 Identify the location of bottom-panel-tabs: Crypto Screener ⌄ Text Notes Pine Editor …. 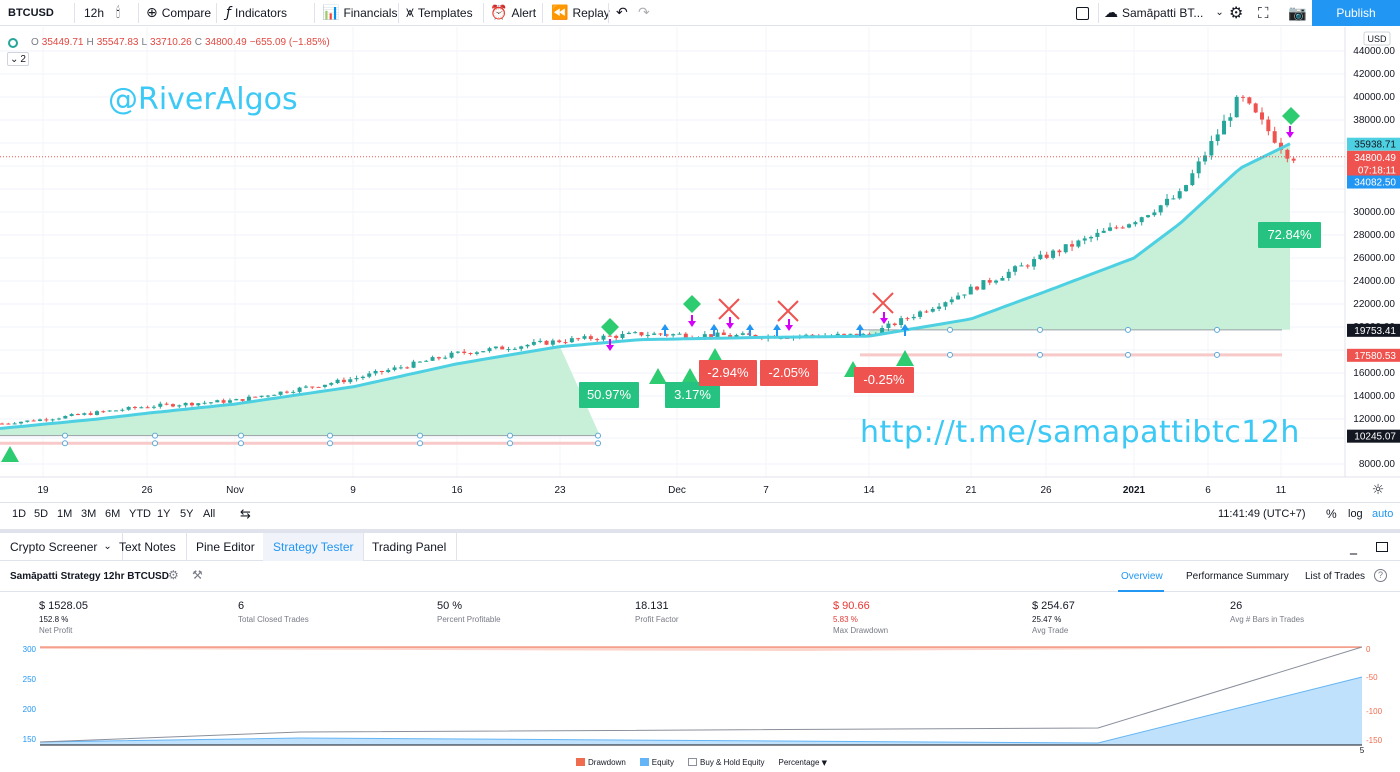
(700, 545).